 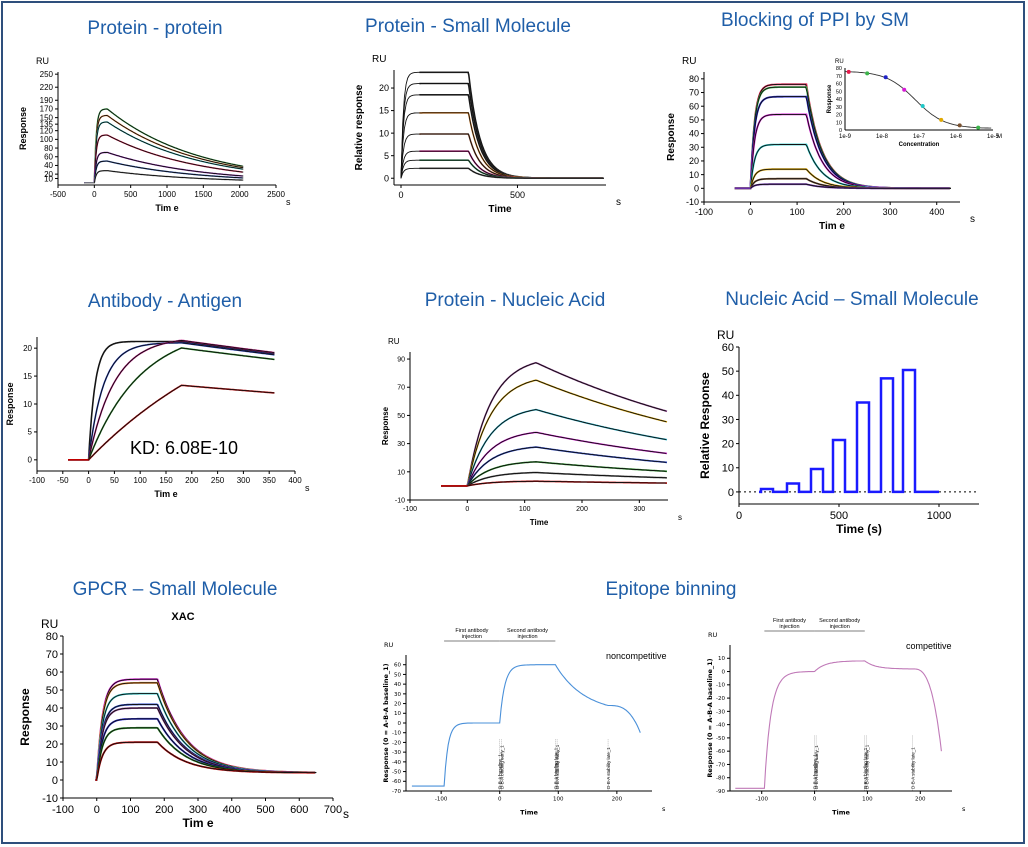 What do you see at coordinates (608, 768) in the screenshot?
I see `event-label: D-B-A stability late_1` at bounding box center [608, 768].